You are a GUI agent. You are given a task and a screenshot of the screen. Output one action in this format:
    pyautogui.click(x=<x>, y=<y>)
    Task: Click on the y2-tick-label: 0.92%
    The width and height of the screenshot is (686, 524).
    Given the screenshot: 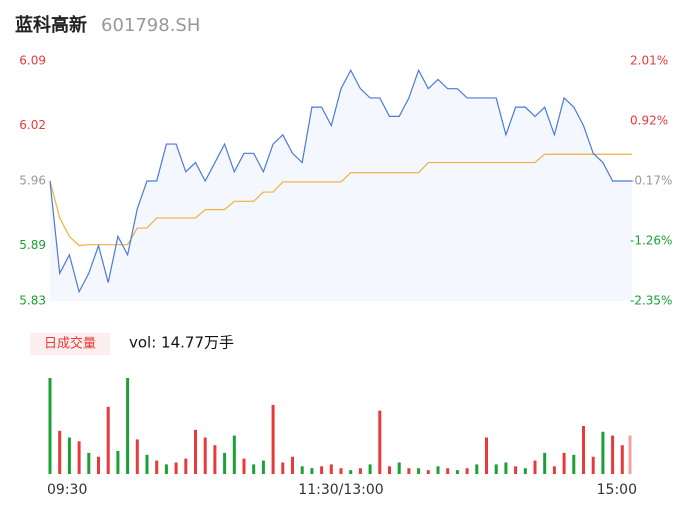 What is the action you would take?
    pyautogui.click(x=649, y=121)
    